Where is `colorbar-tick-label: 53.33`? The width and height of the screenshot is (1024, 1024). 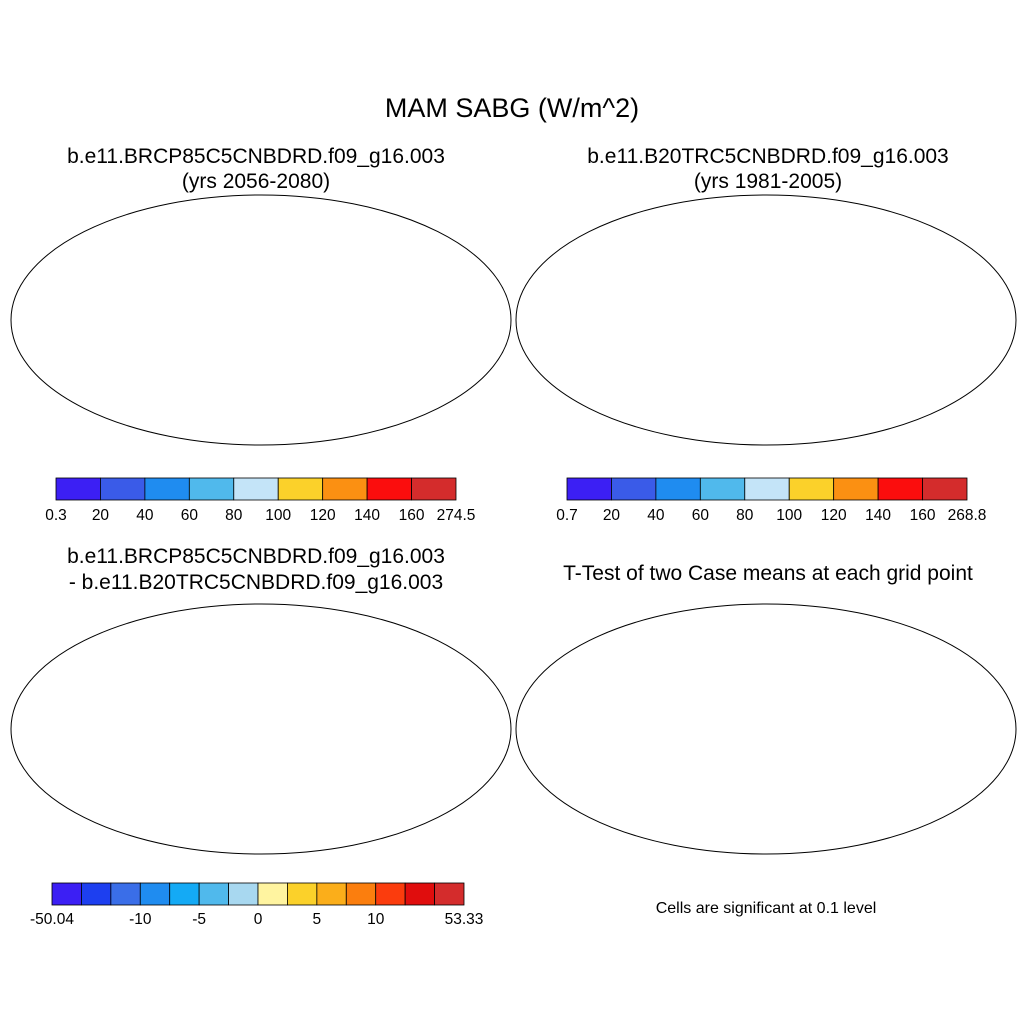 colorbar-tick-label: 53.33 is located at coordinates (464, 919).